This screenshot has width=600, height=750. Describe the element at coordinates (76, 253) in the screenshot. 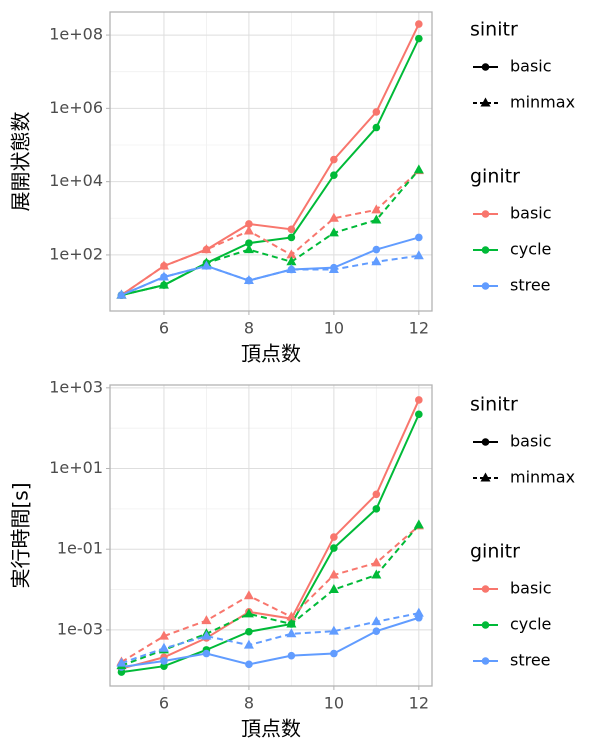

I see `y-tick-label: 1e+02` at that location.